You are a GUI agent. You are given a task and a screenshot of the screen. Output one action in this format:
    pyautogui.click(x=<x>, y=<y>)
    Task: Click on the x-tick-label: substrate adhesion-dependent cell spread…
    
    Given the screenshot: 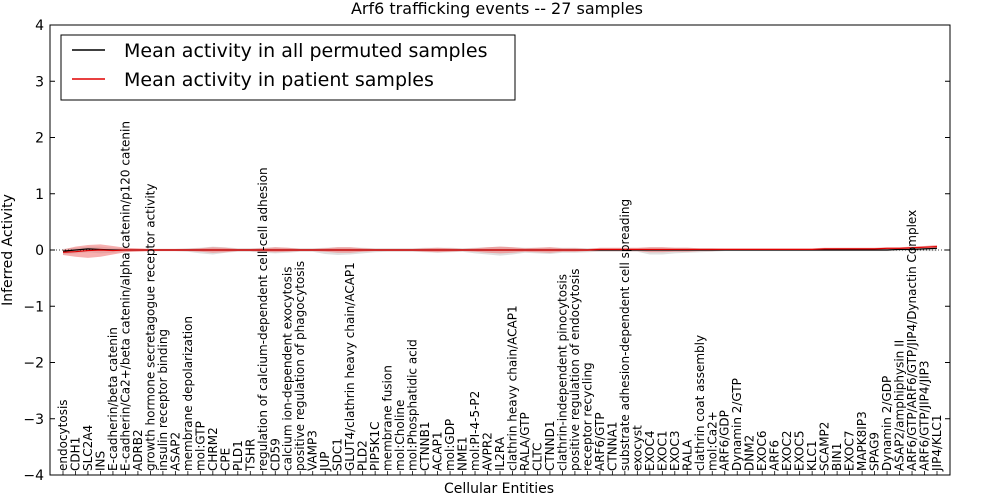 What is the action you would take?
    pyautogui.click(x=625, y=335)
    